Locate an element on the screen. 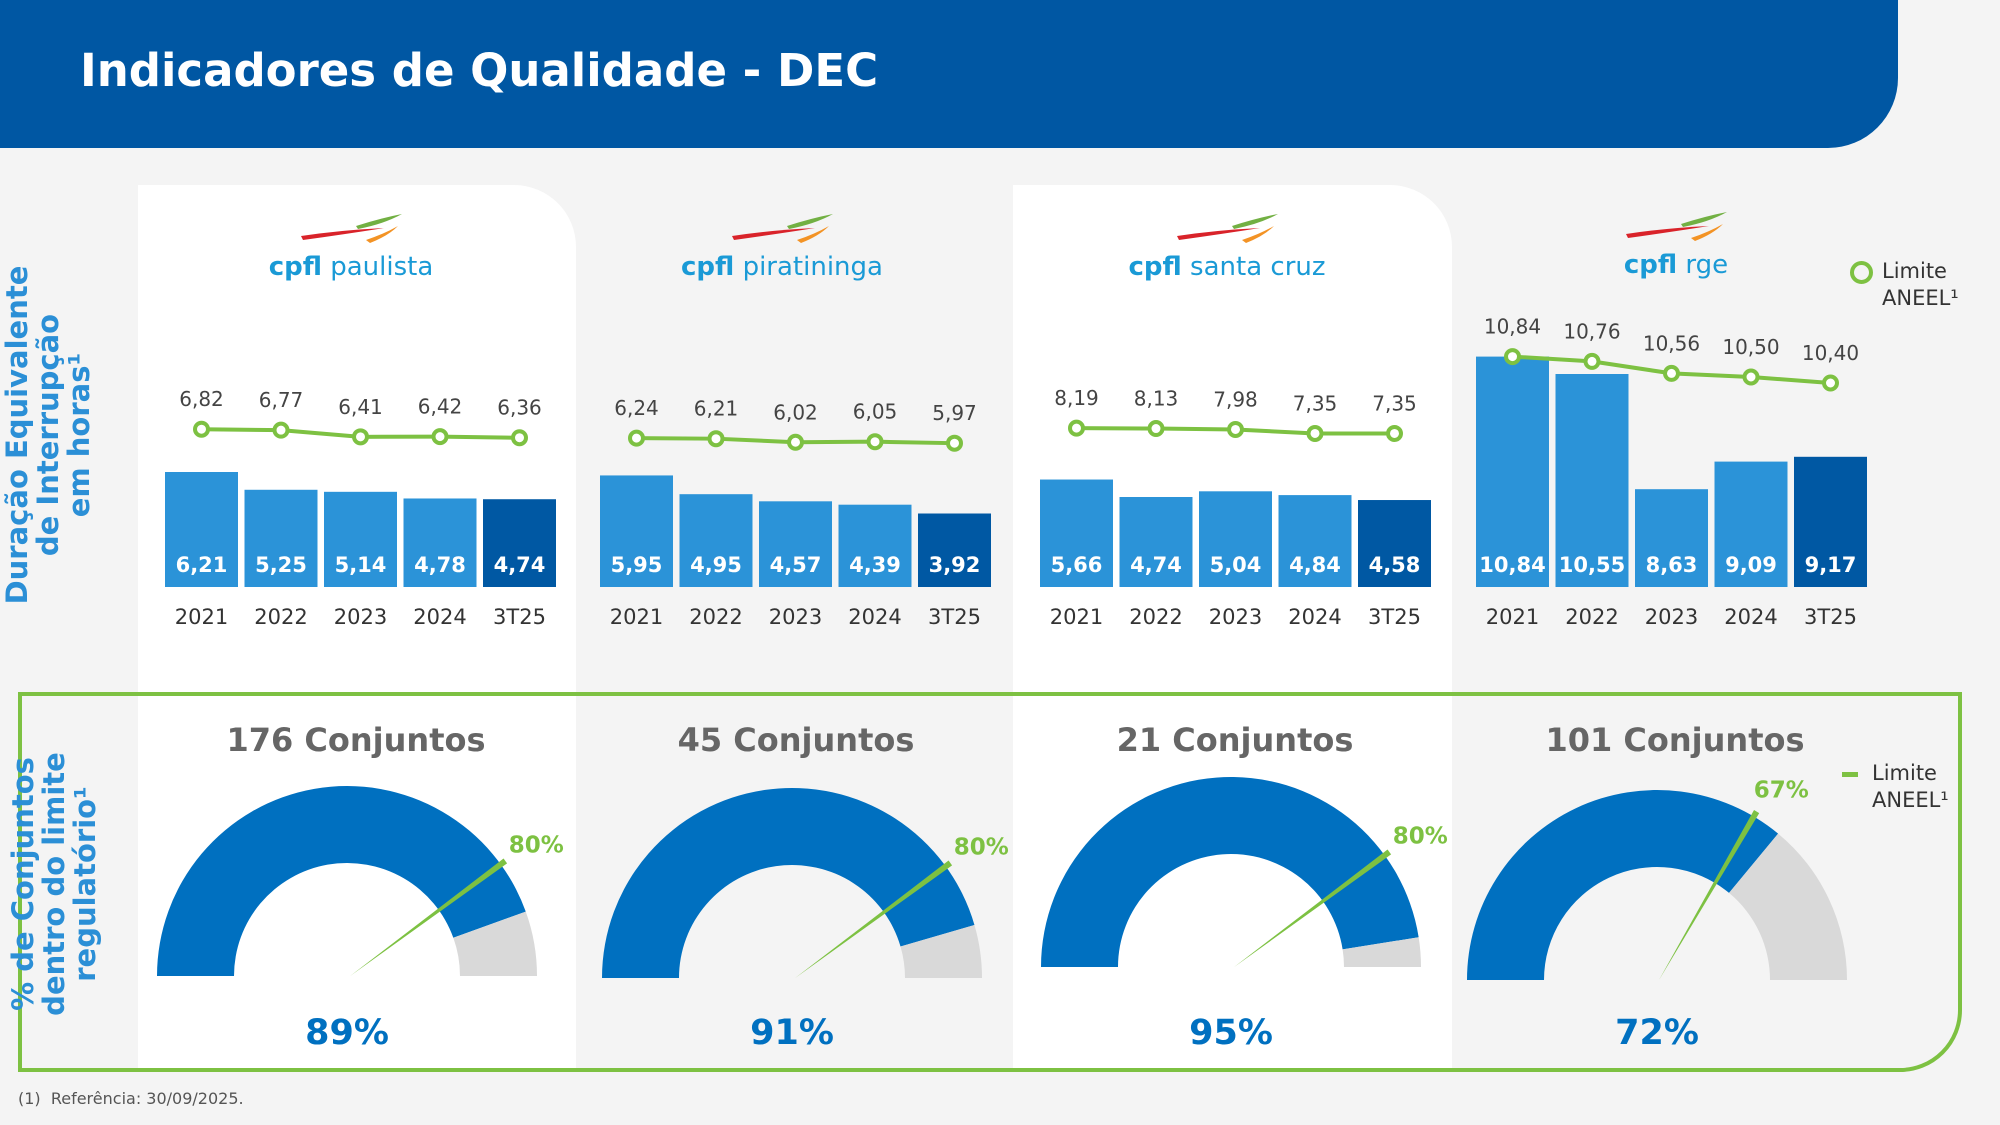 The height and width of the screenshot is (1125, 2000). bar-value-label: 6,21 is located at coordinates (202, 565).